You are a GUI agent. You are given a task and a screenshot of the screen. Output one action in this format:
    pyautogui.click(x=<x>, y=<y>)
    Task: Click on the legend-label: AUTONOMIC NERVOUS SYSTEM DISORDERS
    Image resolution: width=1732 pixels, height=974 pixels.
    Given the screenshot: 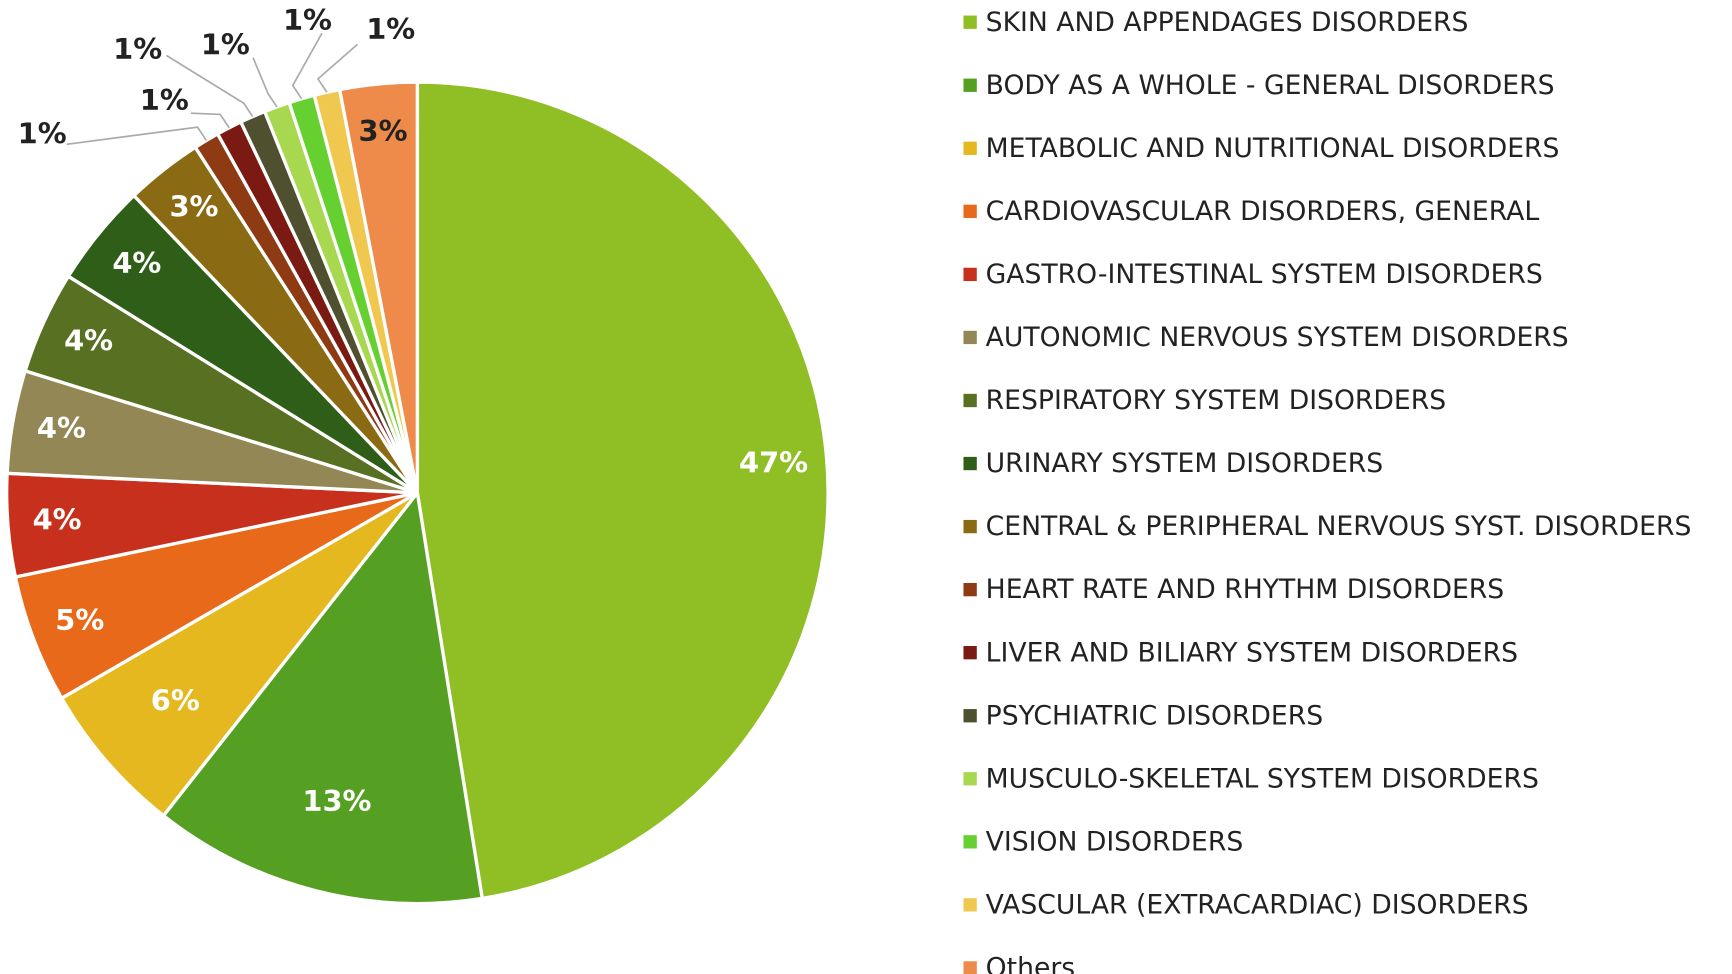 What is the action you would take?
    pyautogui.click(x=1277, y=337)
    